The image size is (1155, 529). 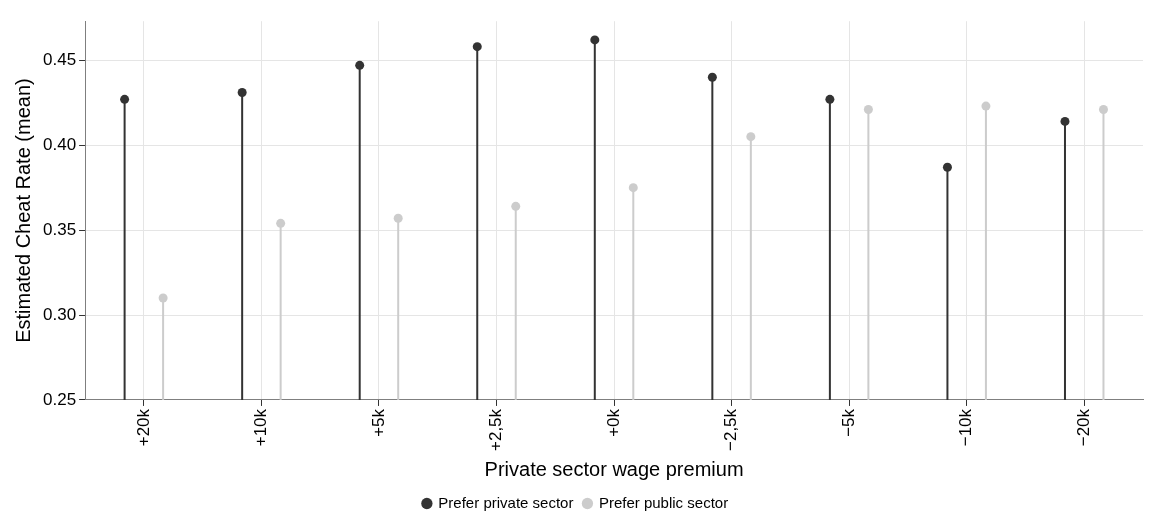 I want to click on x-tick-label: −20k, so click(x=1083, y=427).